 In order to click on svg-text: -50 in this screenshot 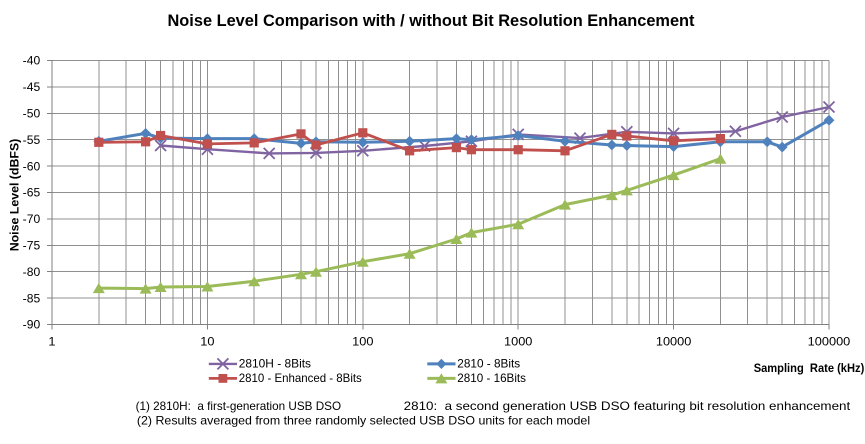, I will do `click(32, 114)`.